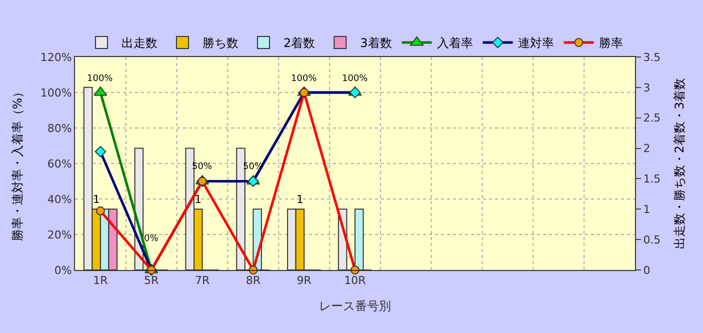 The height and width of the screenshot is (333, 703). Describe the element at coordinates (679, 164) in the screenshot. I see `y2-axis-title: 出走数・勝ち数・2着数・3着数` at that location.